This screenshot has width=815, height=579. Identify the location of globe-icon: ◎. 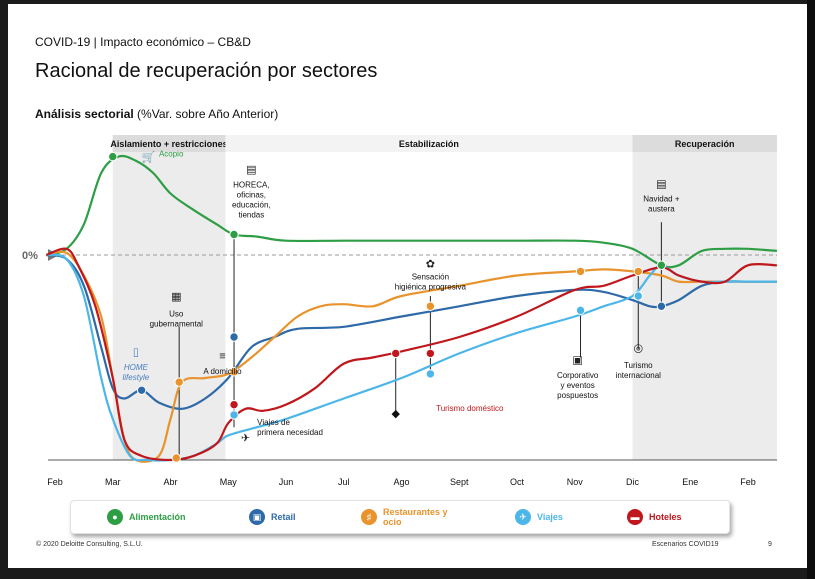
(638, 348).